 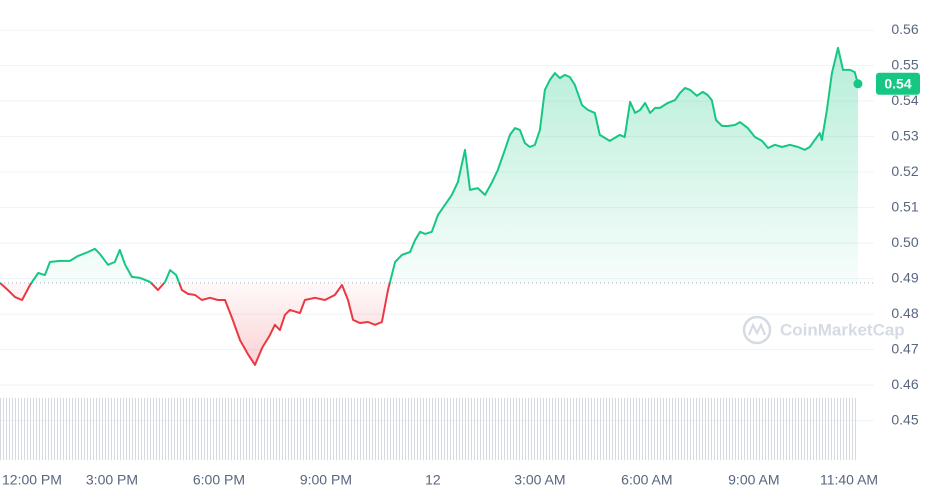 What do you see at coordinates (842, 329) in the screenshot?
I see `watermark-text: CoinMarketCap` at bounding box center [842, 329].